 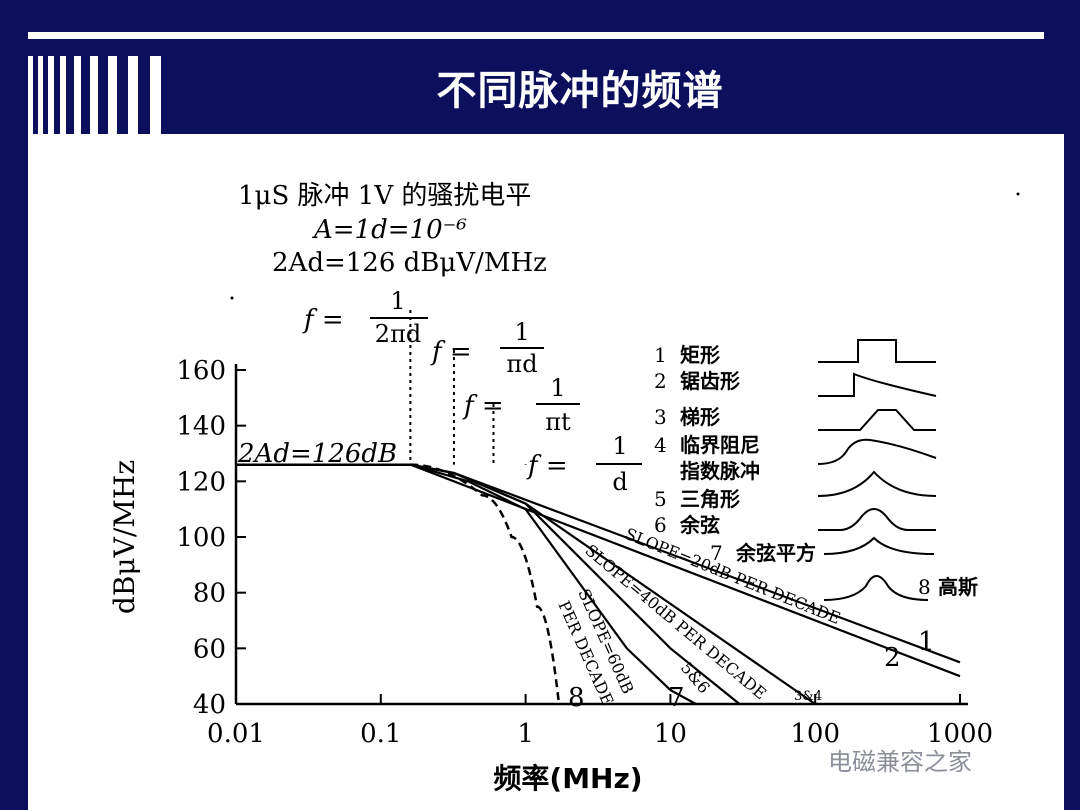 I want to click on watermark: 电磁兼容之家, so click(x=900, y=762).